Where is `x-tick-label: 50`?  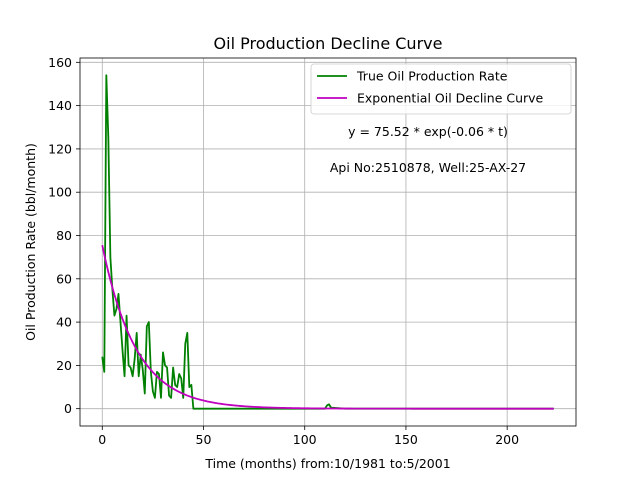
x-tick-label: 50 is located at coordinates (204, 439).